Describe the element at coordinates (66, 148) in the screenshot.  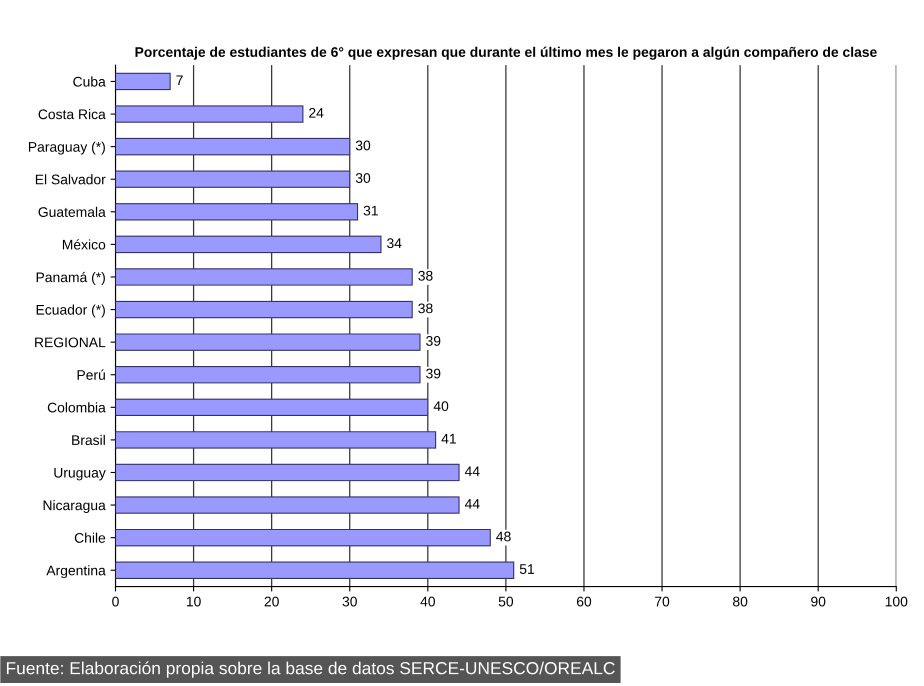
I see `y-tick-label: Paraguay (*)` at that location.